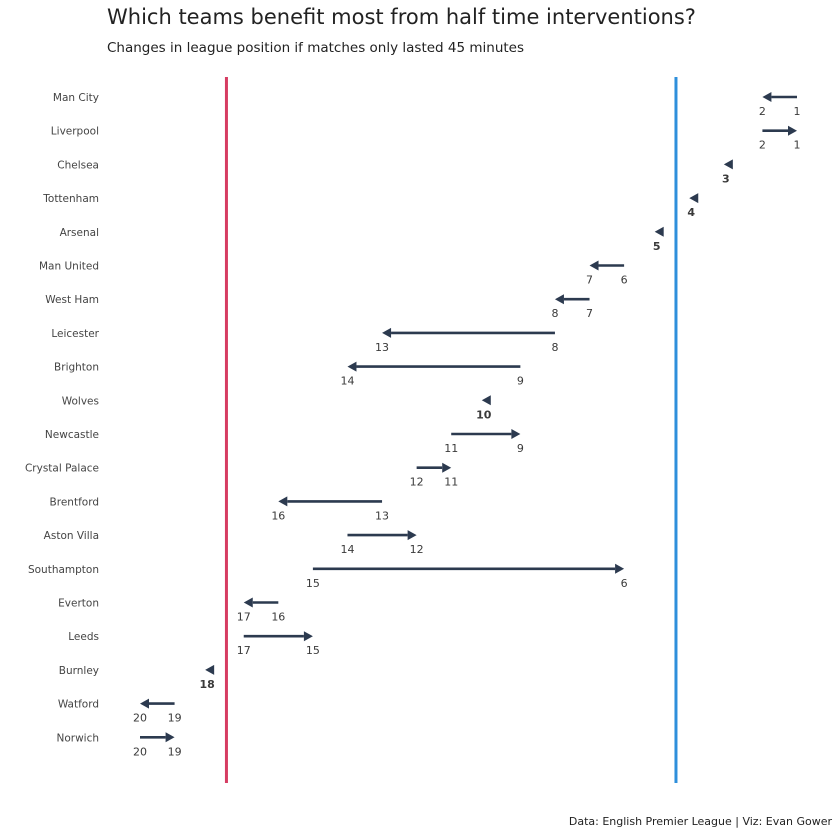  What do you see at coordinates (589, 313) in the screenshot?
I see `start-position-label: 7` at bounding box center [589, 313].